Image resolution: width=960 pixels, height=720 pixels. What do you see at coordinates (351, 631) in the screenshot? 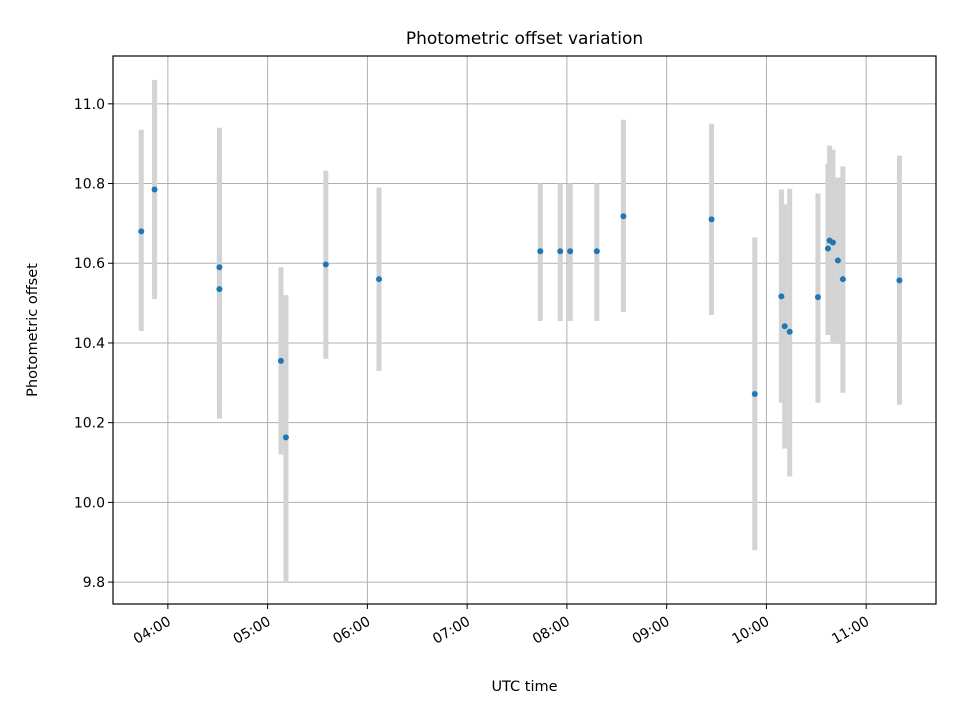
I see `x-tick-label: 06:00` at bounding box center [351, 631].